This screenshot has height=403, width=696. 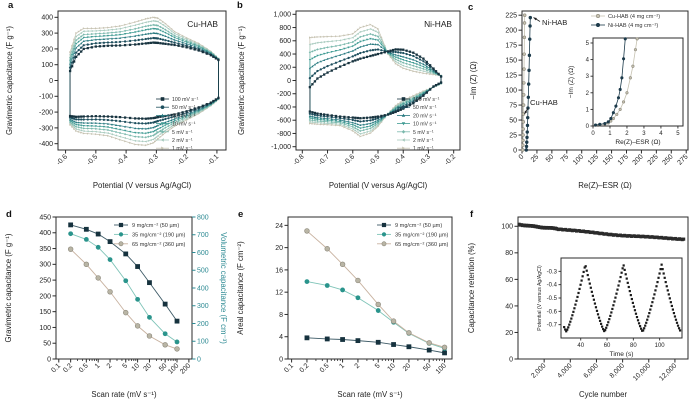 What do you see at coordinates (203, 235) in the screenshot?
I see `svg-text: 700` at bounding box center [203, 235].